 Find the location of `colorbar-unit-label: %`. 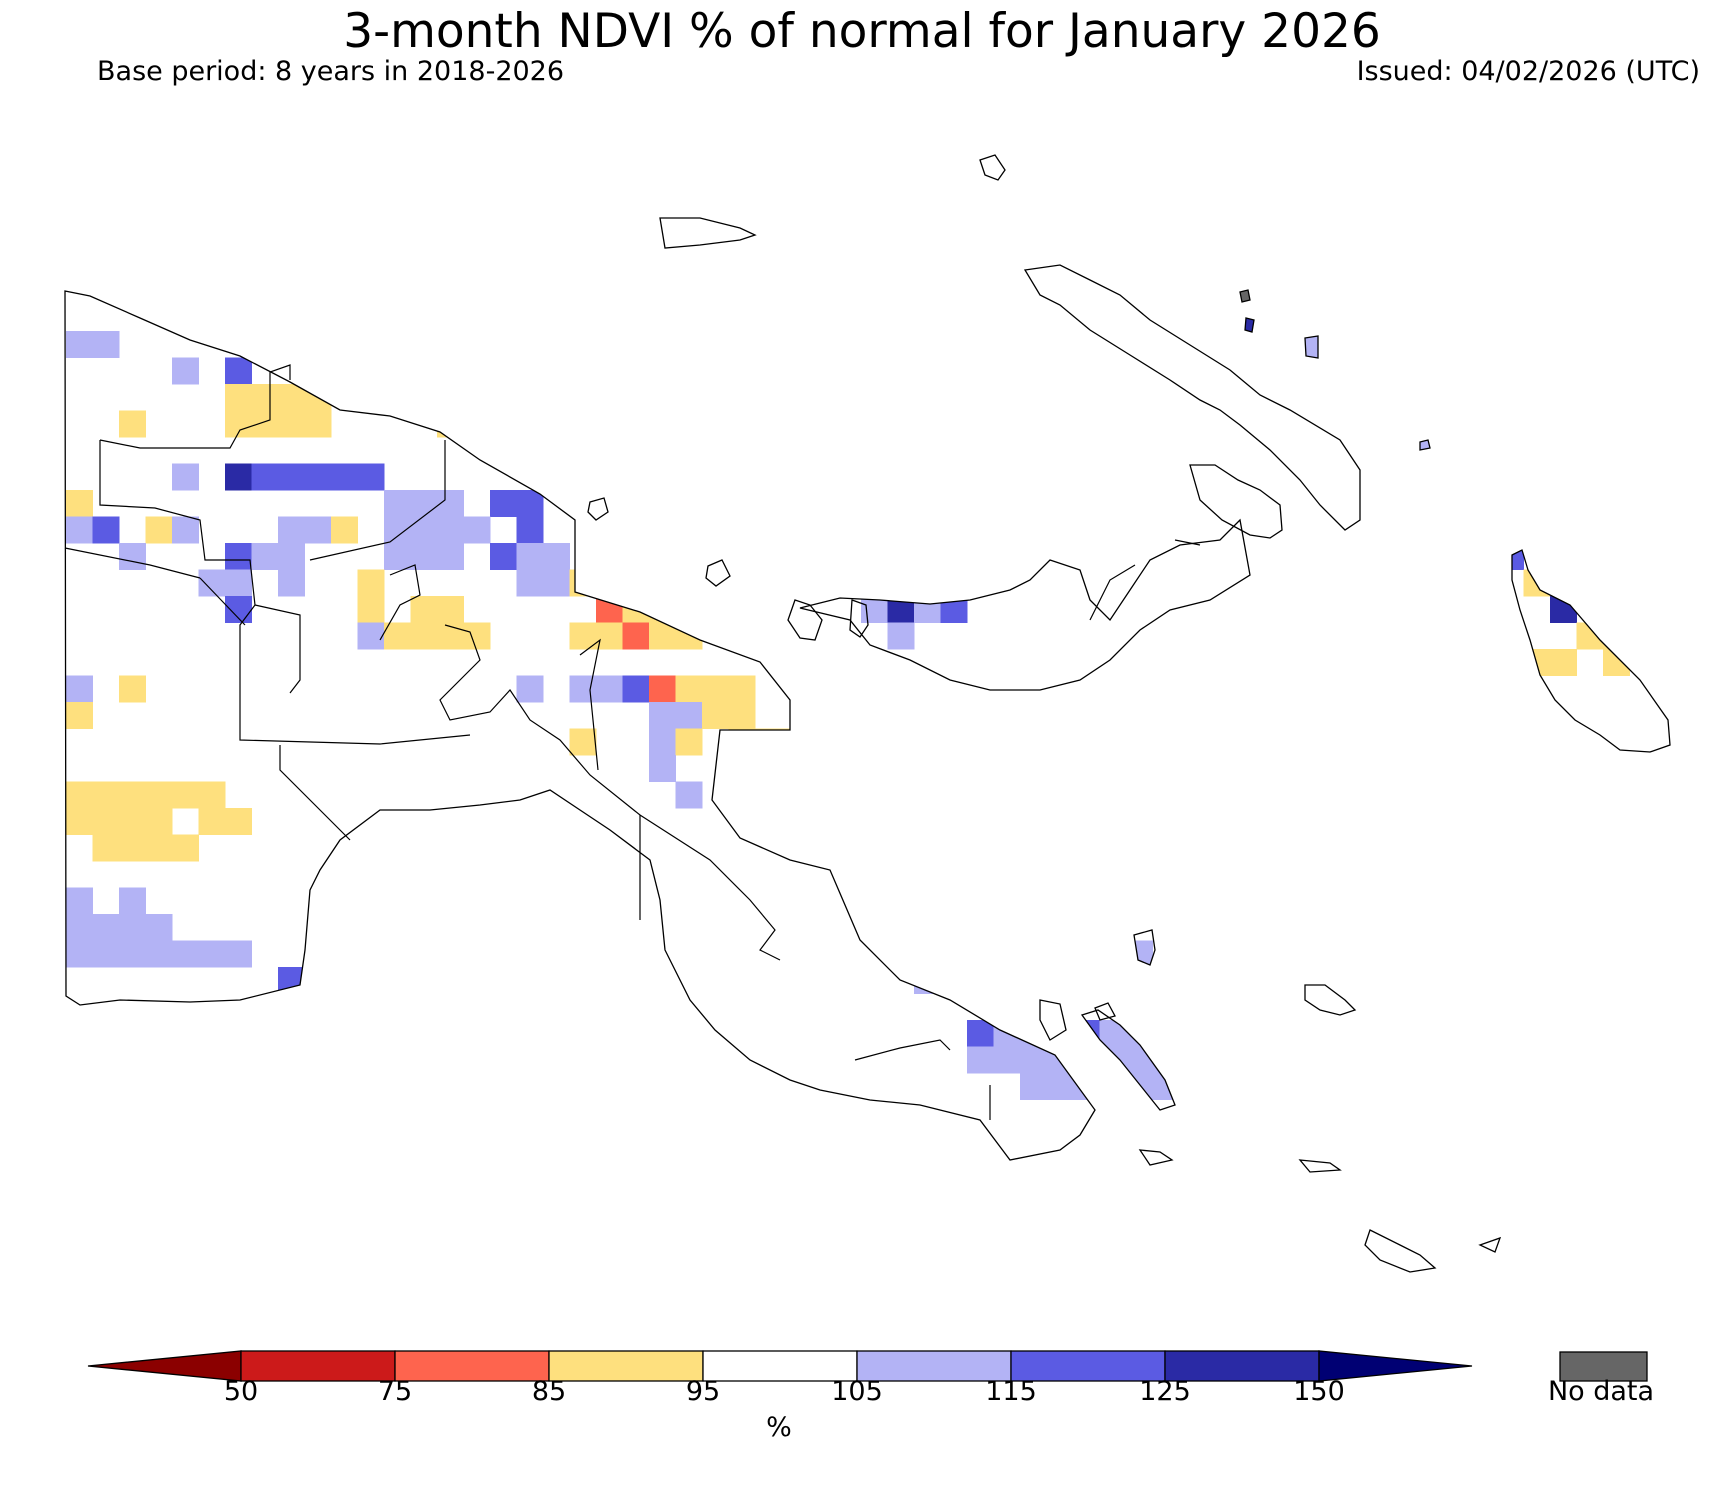

colorbar-unit-label: % is located at coordinates (779, 1427).